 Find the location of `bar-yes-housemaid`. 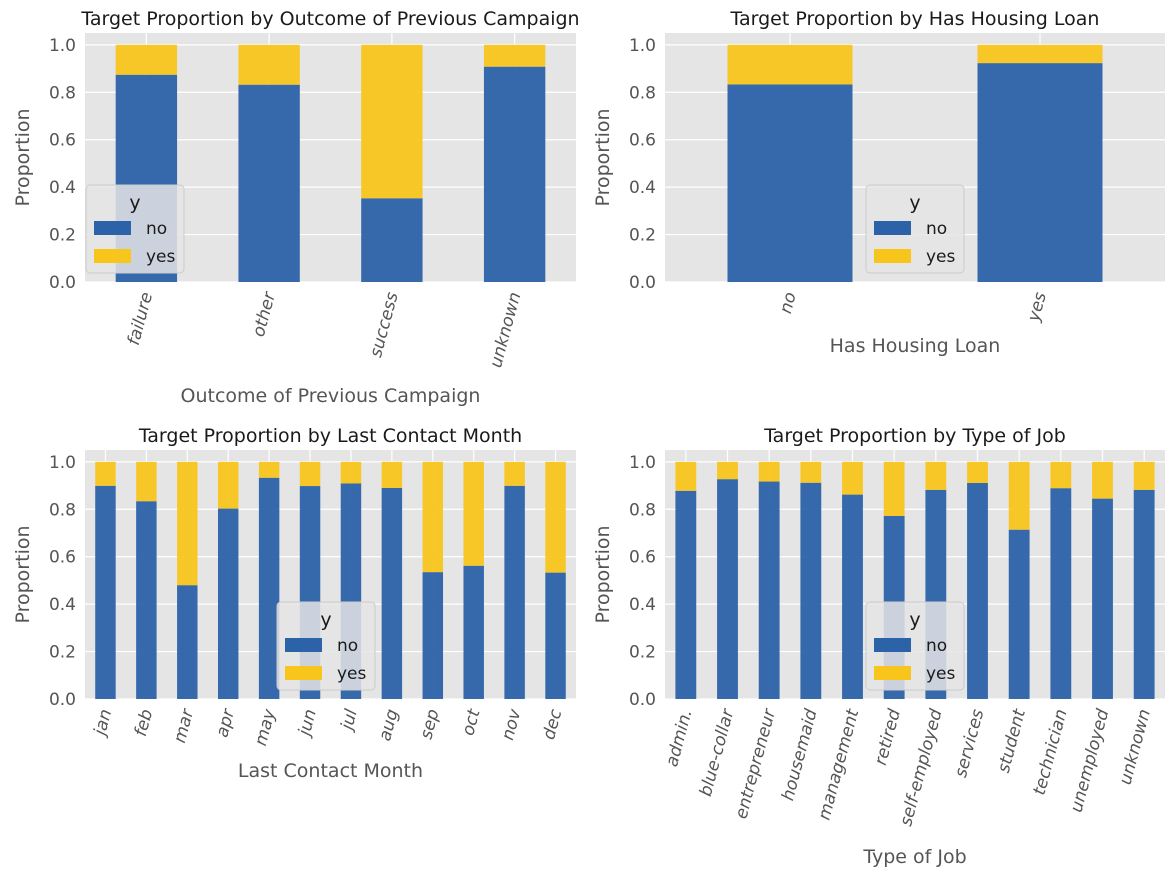

bar-yes-housemaid is located at coordinates (811, 472).